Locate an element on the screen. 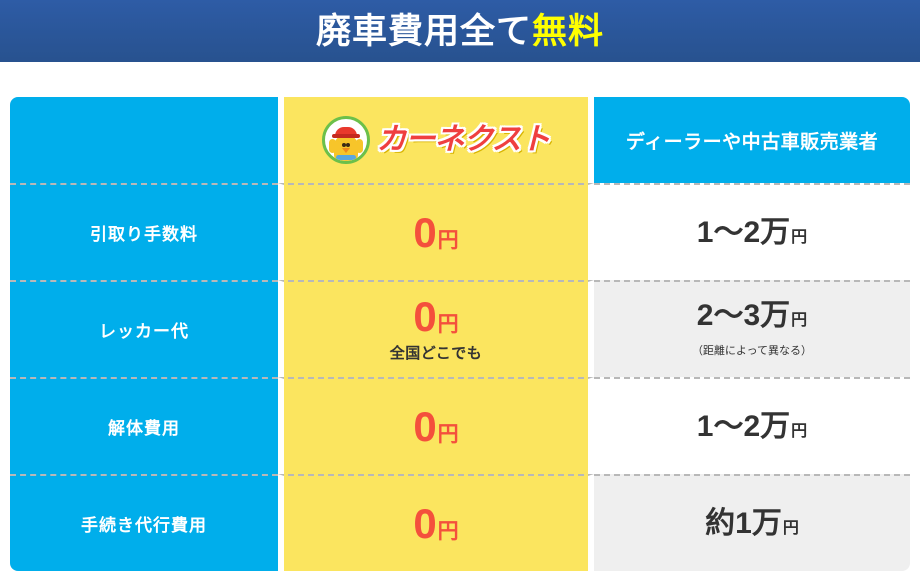 Image resolution: width=920 pixels, height=571 pixels. row-dealers-cell-1: 2〜3万円 （距離によって異なる） is located at coordinates (752, 328).